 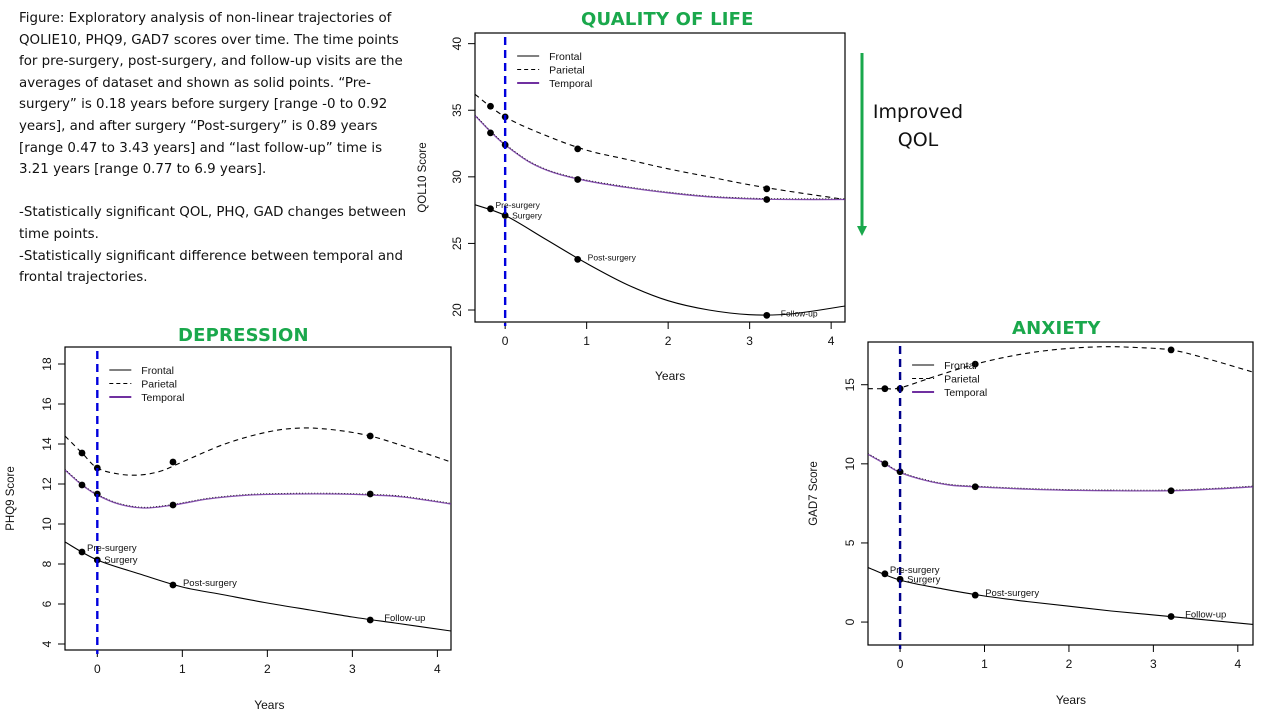 I want to click on y-tick-label: 6, so click(x=47, y=603).